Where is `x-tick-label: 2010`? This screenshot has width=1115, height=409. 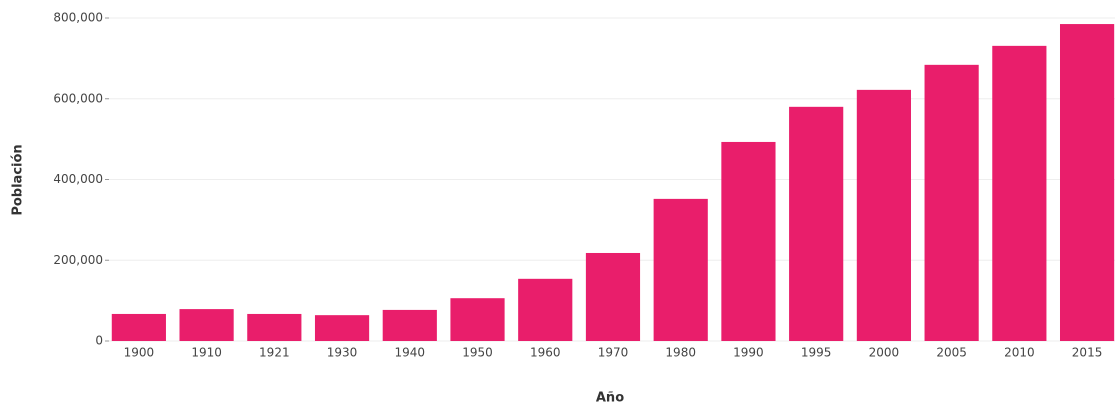 x-tick-label: 2010 is located at coordinates (1019, 353).